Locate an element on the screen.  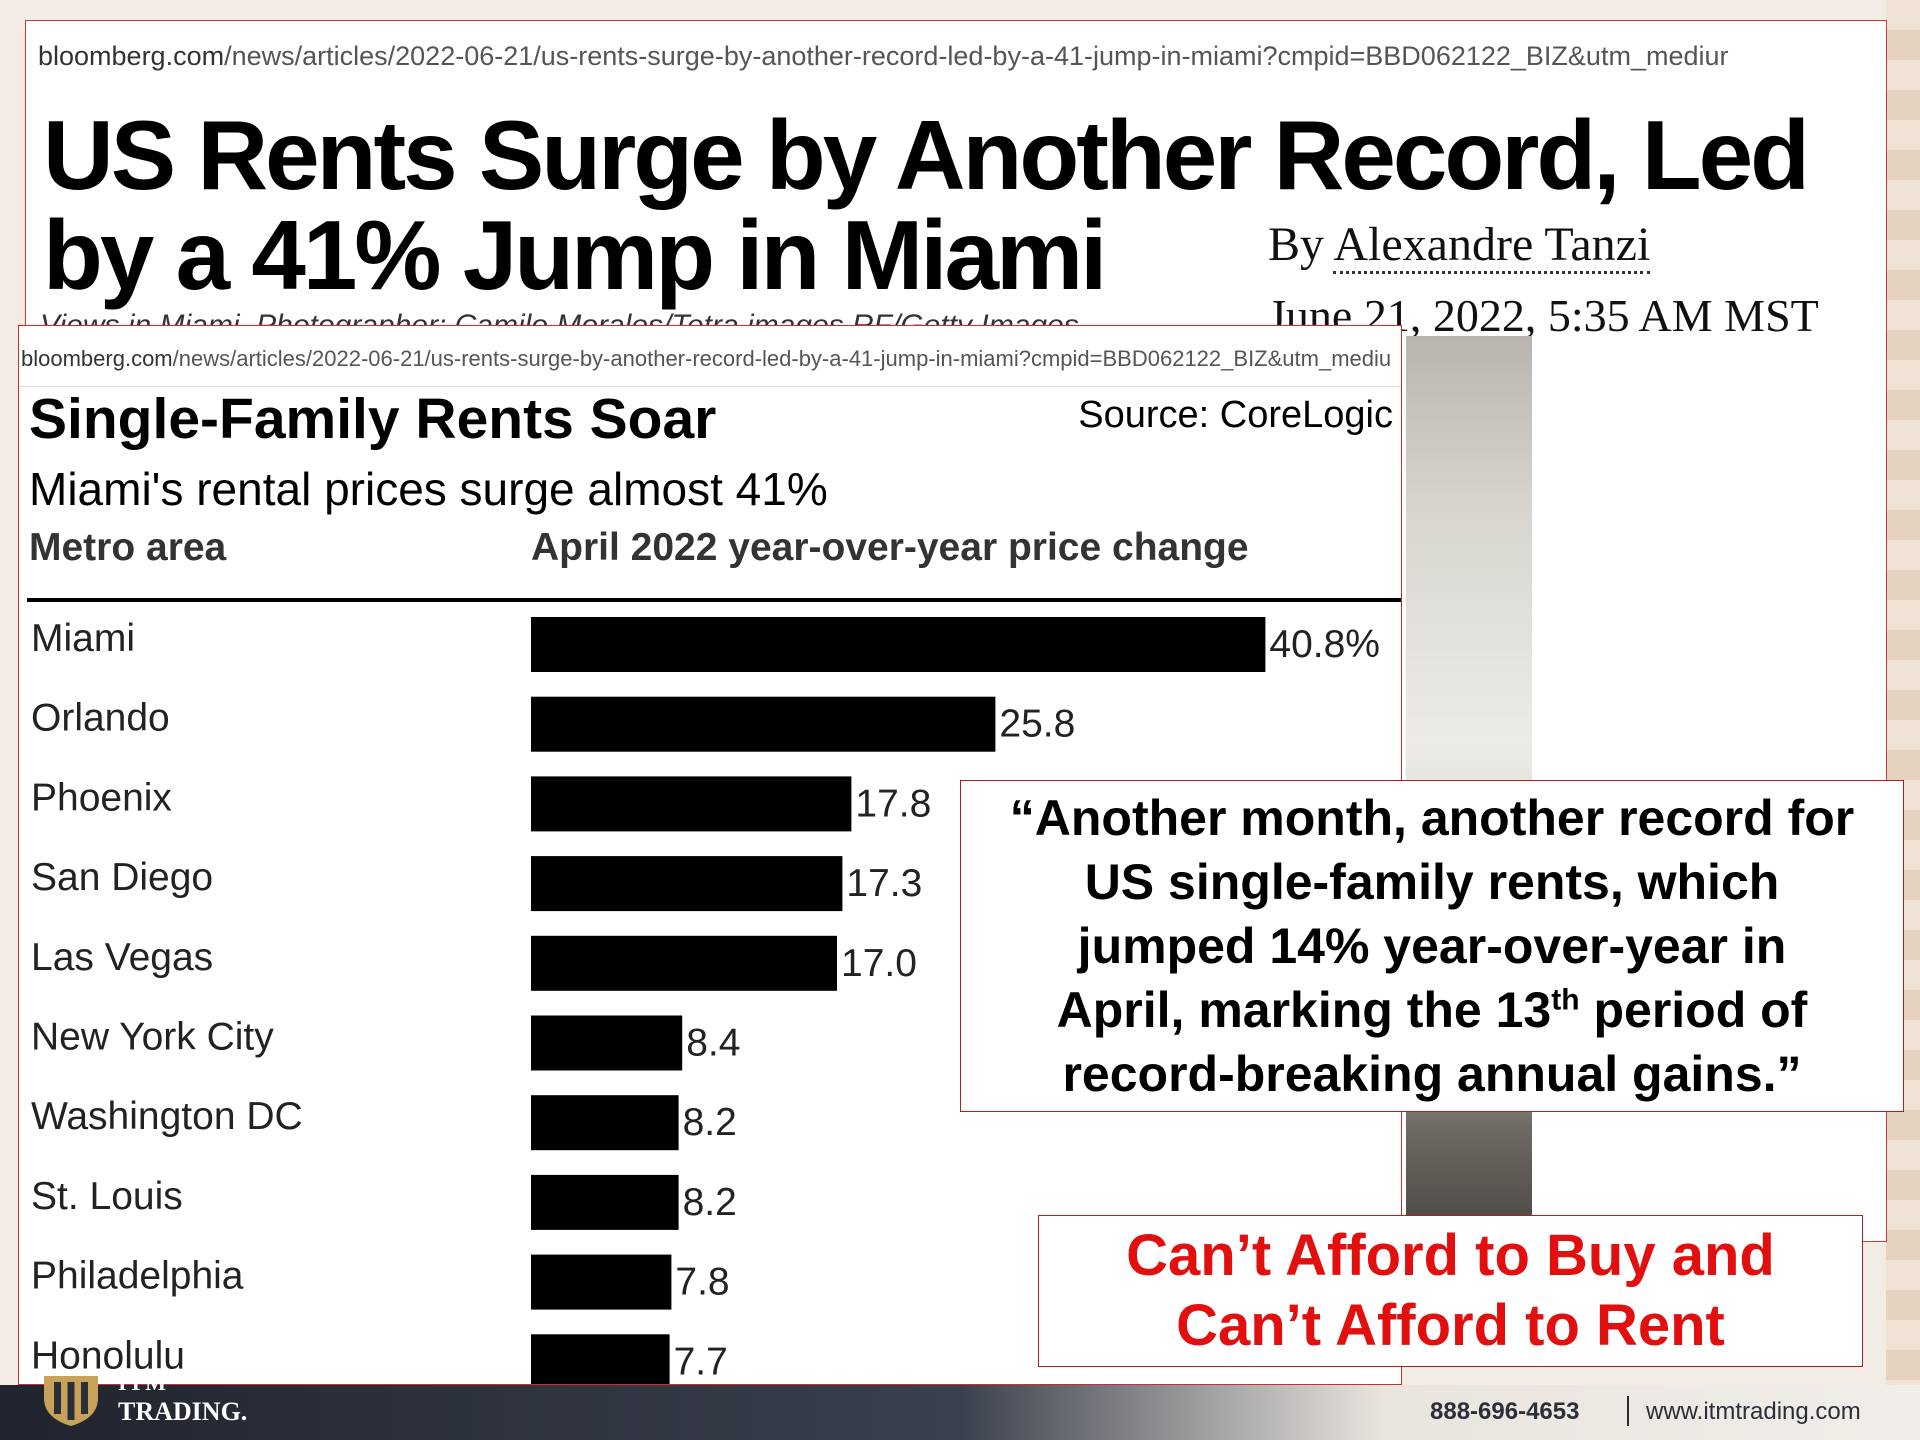
decorative-stripe is located at coordinates (1903, 692).